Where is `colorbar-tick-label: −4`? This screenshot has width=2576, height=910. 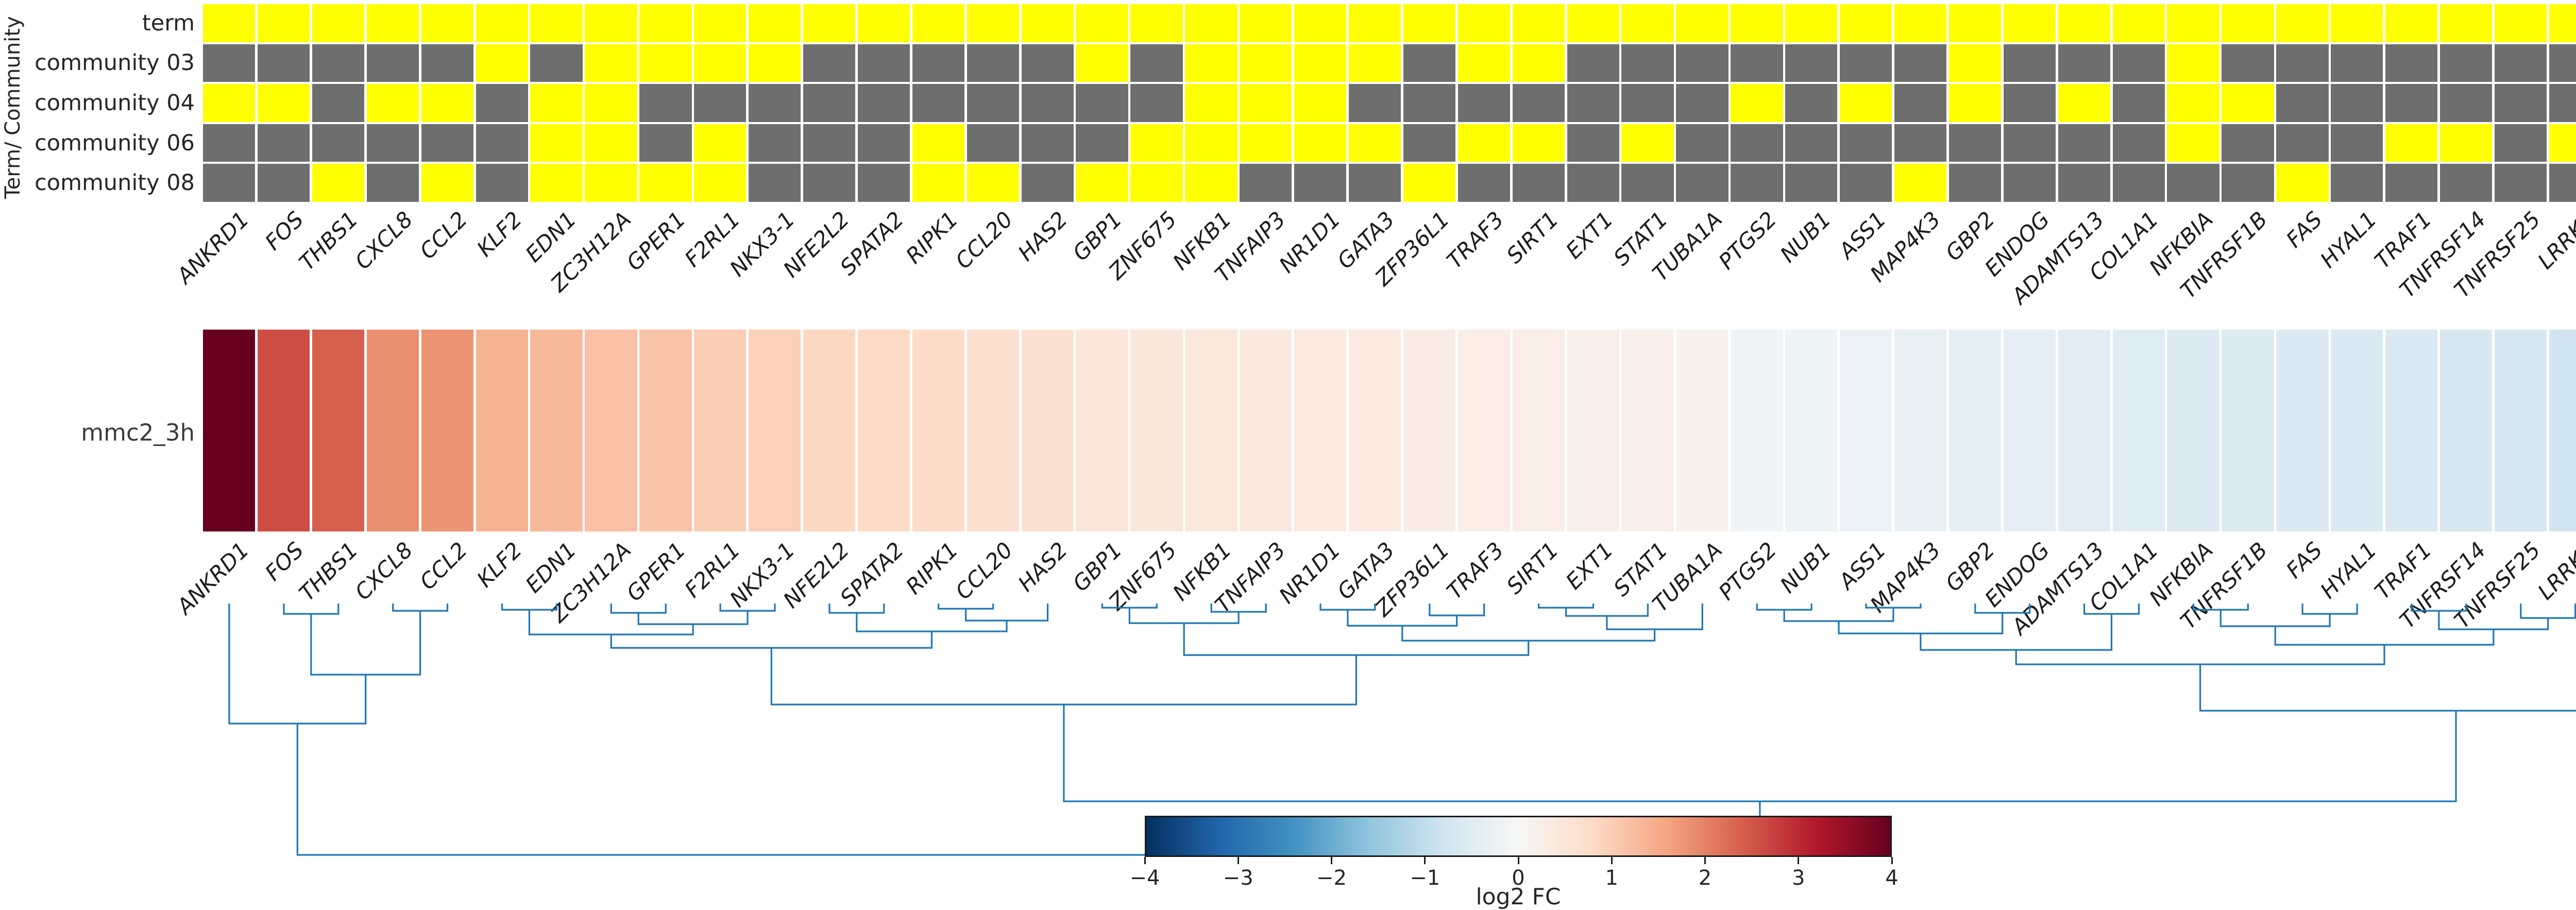
colorbar-tick-label: −4 is located at coordinates (1144, 878).